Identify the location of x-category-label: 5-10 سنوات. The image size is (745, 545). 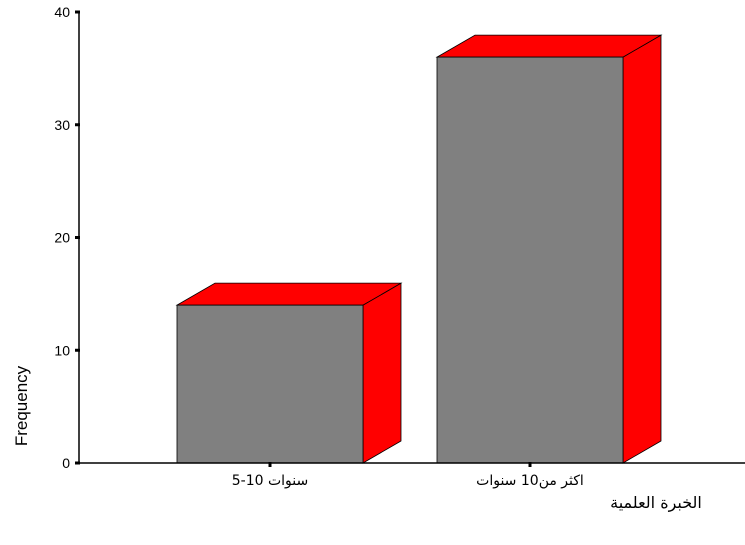
(270, 481).